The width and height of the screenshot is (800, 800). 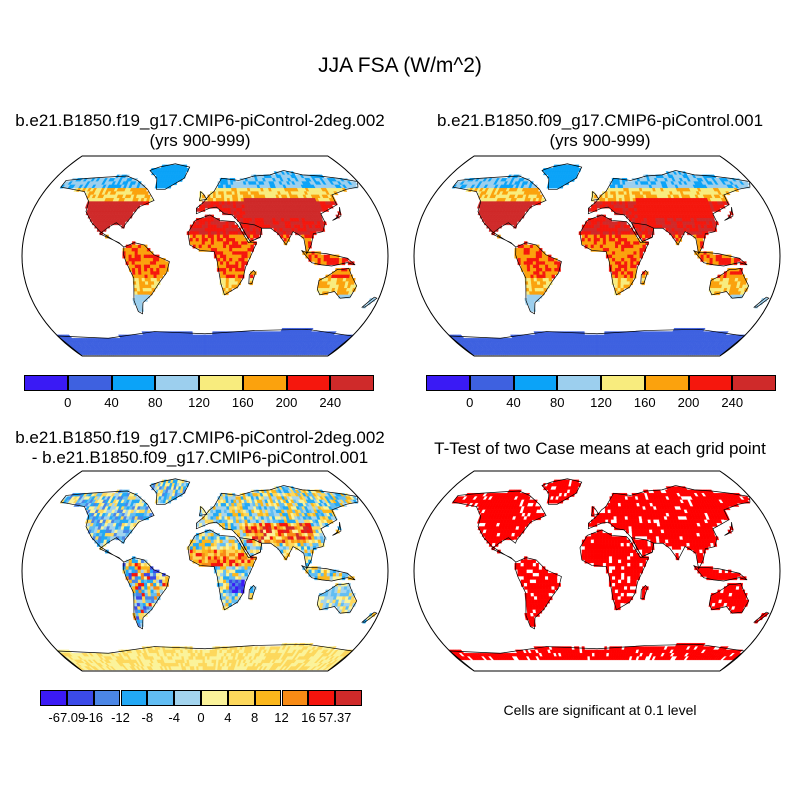 I want to click on coastline, so click(x=170, y=176).